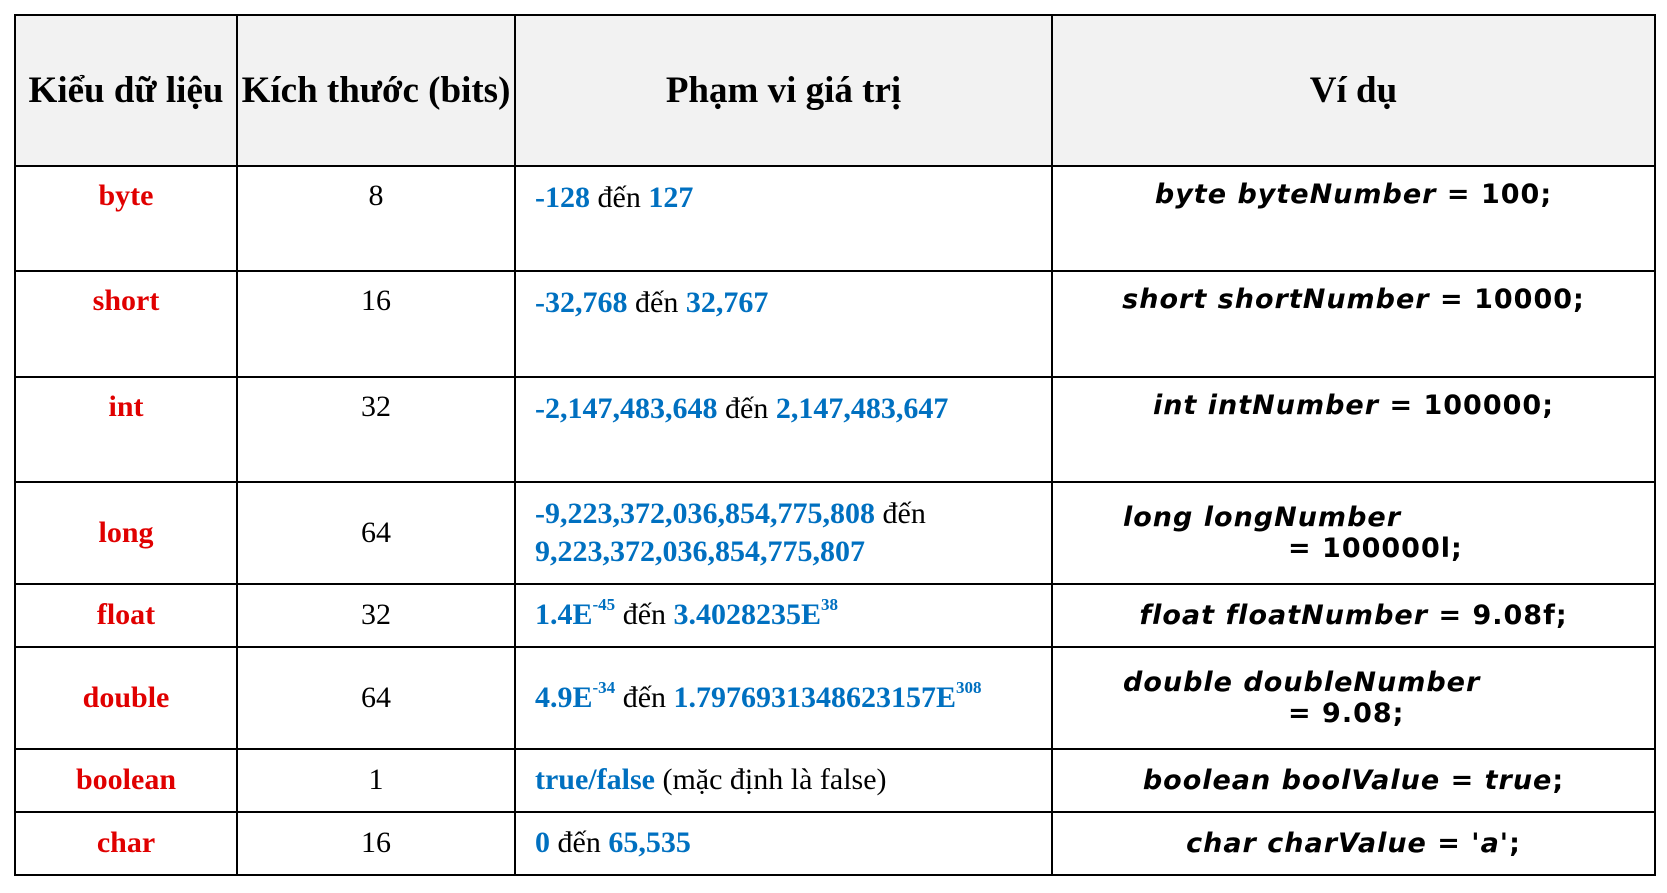  Describe the element at coordinates (1347, 843) in the screenshot. I see `example-name: charValue` at that location.